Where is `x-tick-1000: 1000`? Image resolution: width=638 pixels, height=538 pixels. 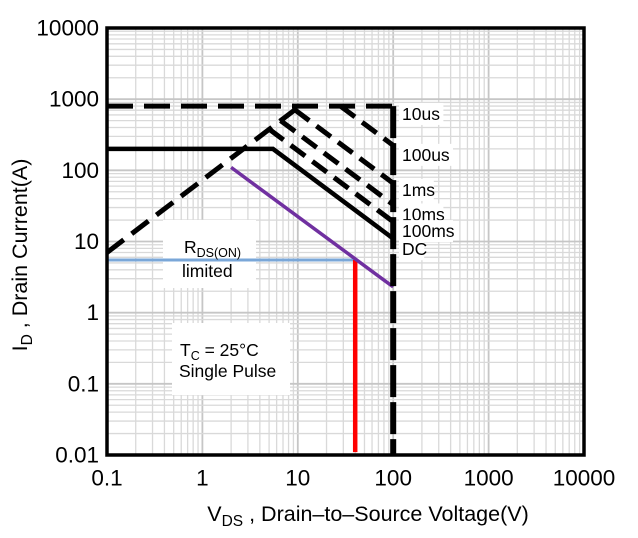
x-tick-1000: 1000 is located at coordinates (489, 478).